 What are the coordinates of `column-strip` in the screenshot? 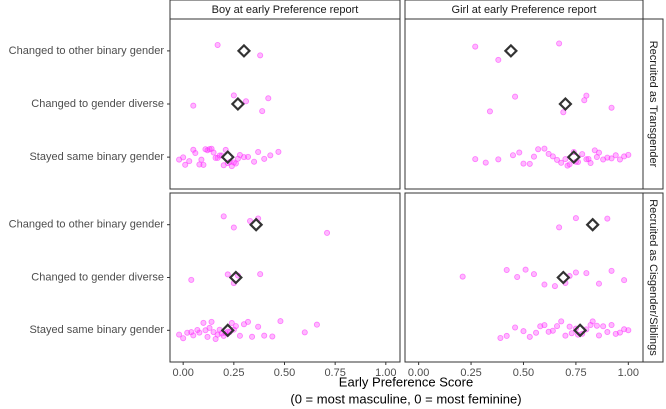 It's located at (285, 10).